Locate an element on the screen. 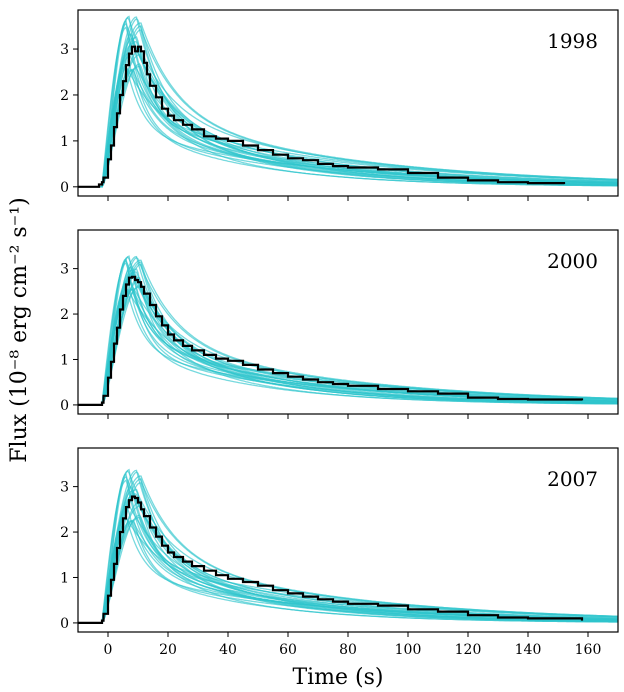 The width and height of the screenshot is (624, 692). x-tick-label: 20 is located at coordinates (168, 650).